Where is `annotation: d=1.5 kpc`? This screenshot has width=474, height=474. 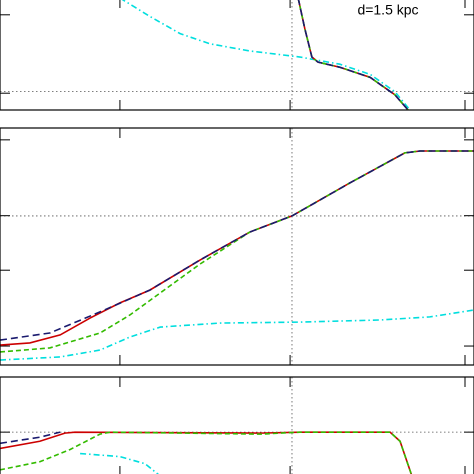 annotation: d=1.5 kpc is located at coordinates (387, 10).